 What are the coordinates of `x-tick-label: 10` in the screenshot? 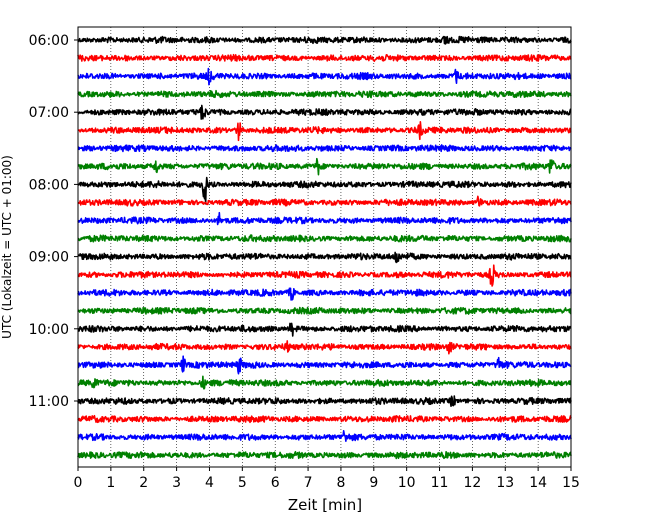 It's located at (407, 483).